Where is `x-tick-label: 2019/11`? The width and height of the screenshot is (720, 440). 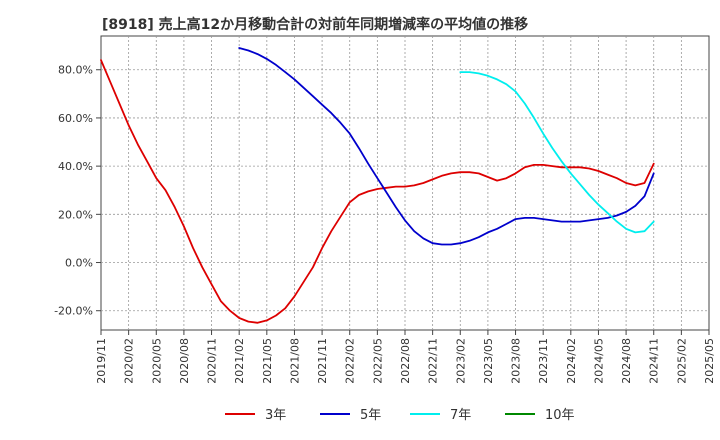 x-tick-label: 2019/11 is located at coordinates (101, 361).